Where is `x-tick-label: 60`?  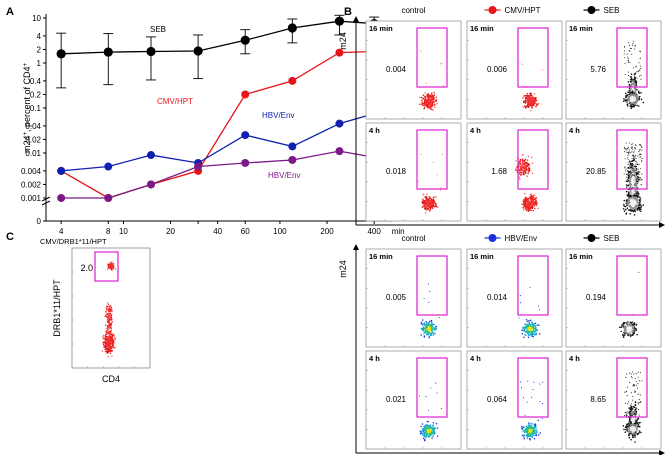
x-tick-label: 60 is located at coordinates (245, 231).